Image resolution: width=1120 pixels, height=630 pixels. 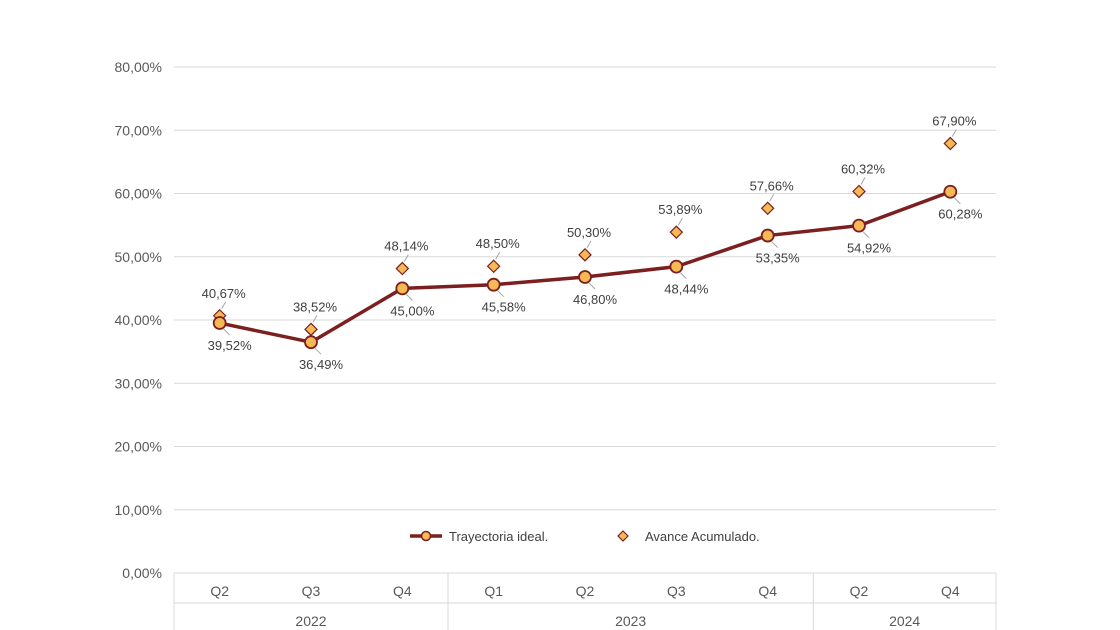 I want to click on data-label-ideal: 54,92%, so click(x=869, y=248).